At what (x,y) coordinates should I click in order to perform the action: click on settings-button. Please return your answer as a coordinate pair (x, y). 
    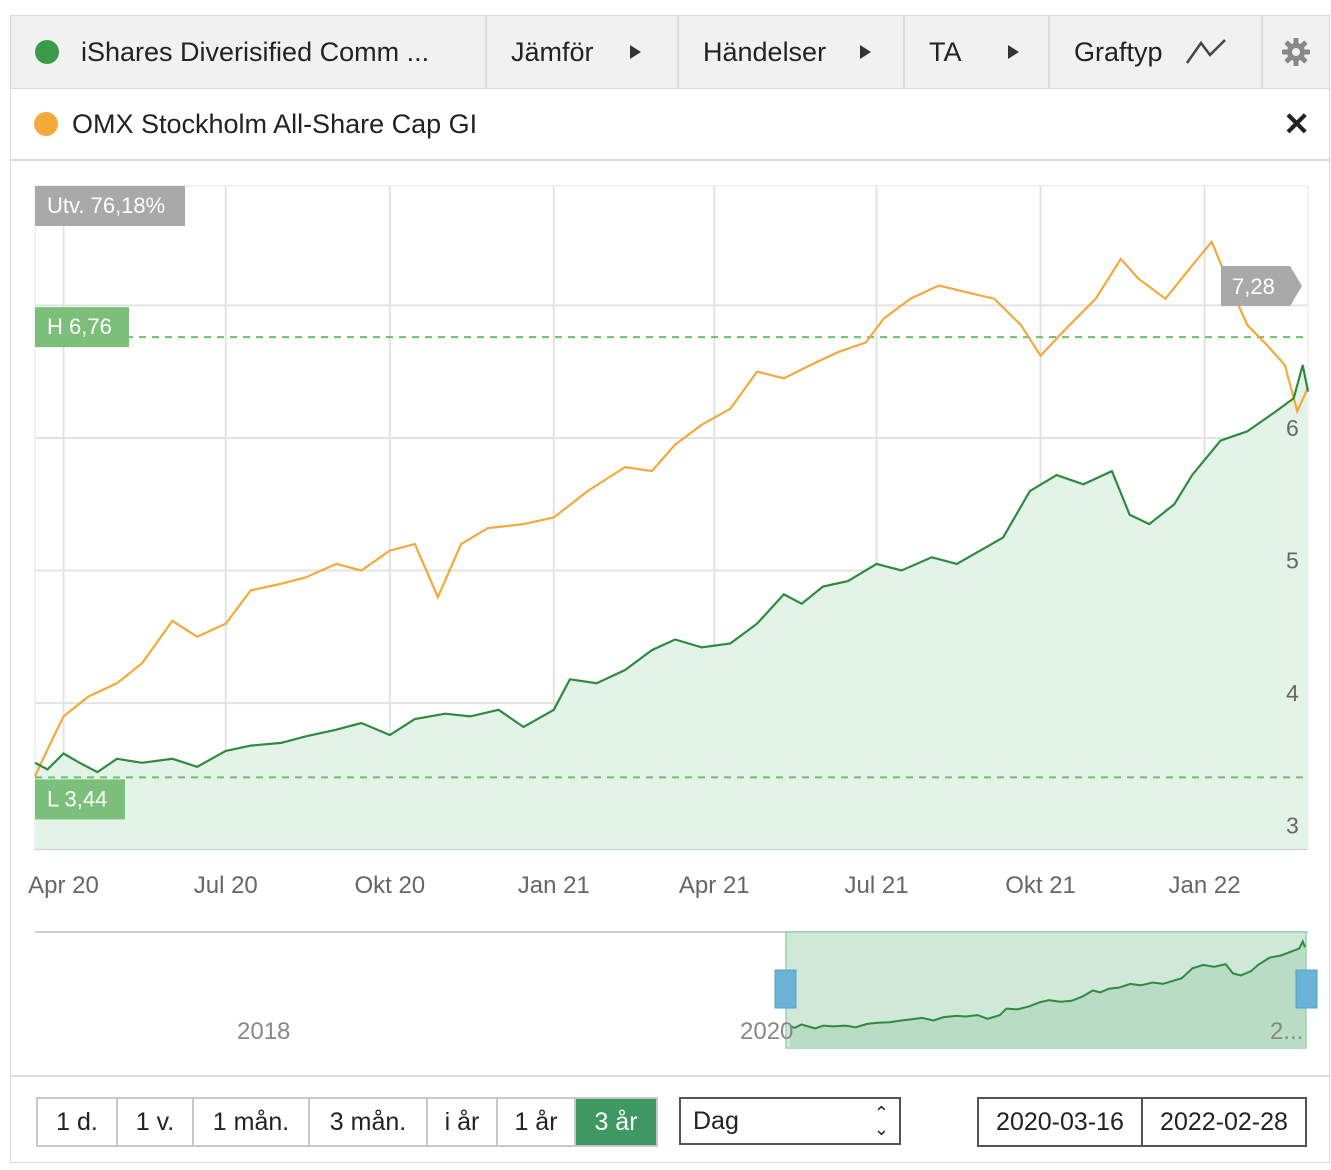
    Looking at the image, I should click on (1296, 52).